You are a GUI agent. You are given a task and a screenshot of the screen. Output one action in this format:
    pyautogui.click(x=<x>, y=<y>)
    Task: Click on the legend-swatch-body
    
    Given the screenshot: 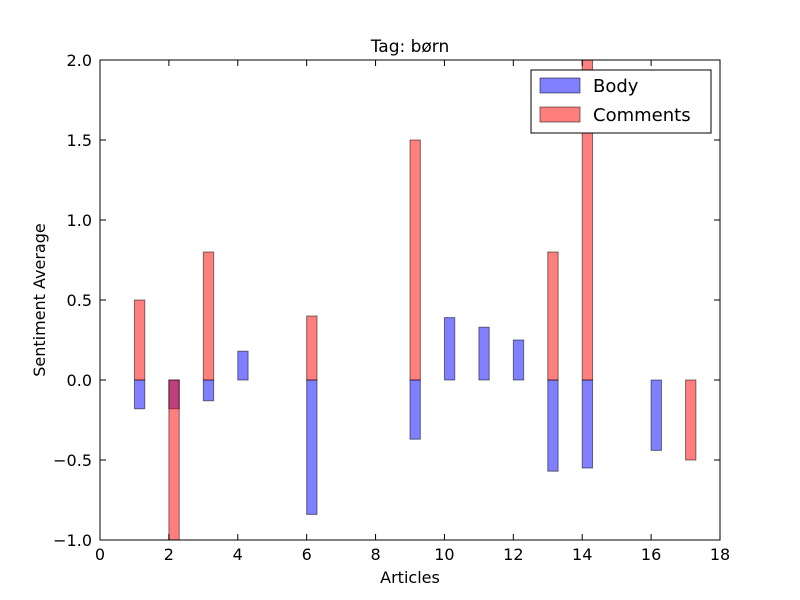 What is the action you would take?
    pyautogui.click(x=560, y=85)
    